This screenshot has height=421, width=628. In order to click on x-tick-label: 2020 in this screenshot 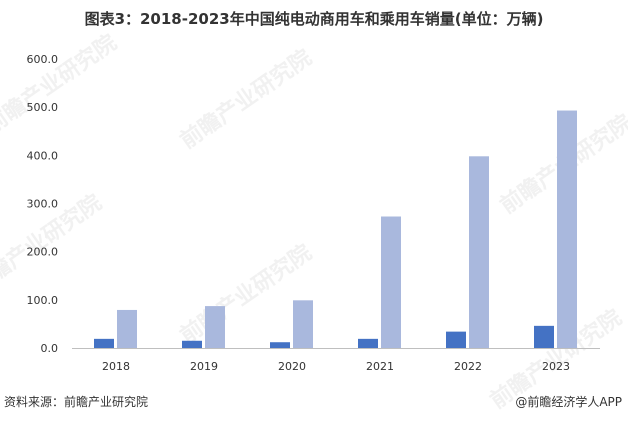, I will do `click(292, 366)`.